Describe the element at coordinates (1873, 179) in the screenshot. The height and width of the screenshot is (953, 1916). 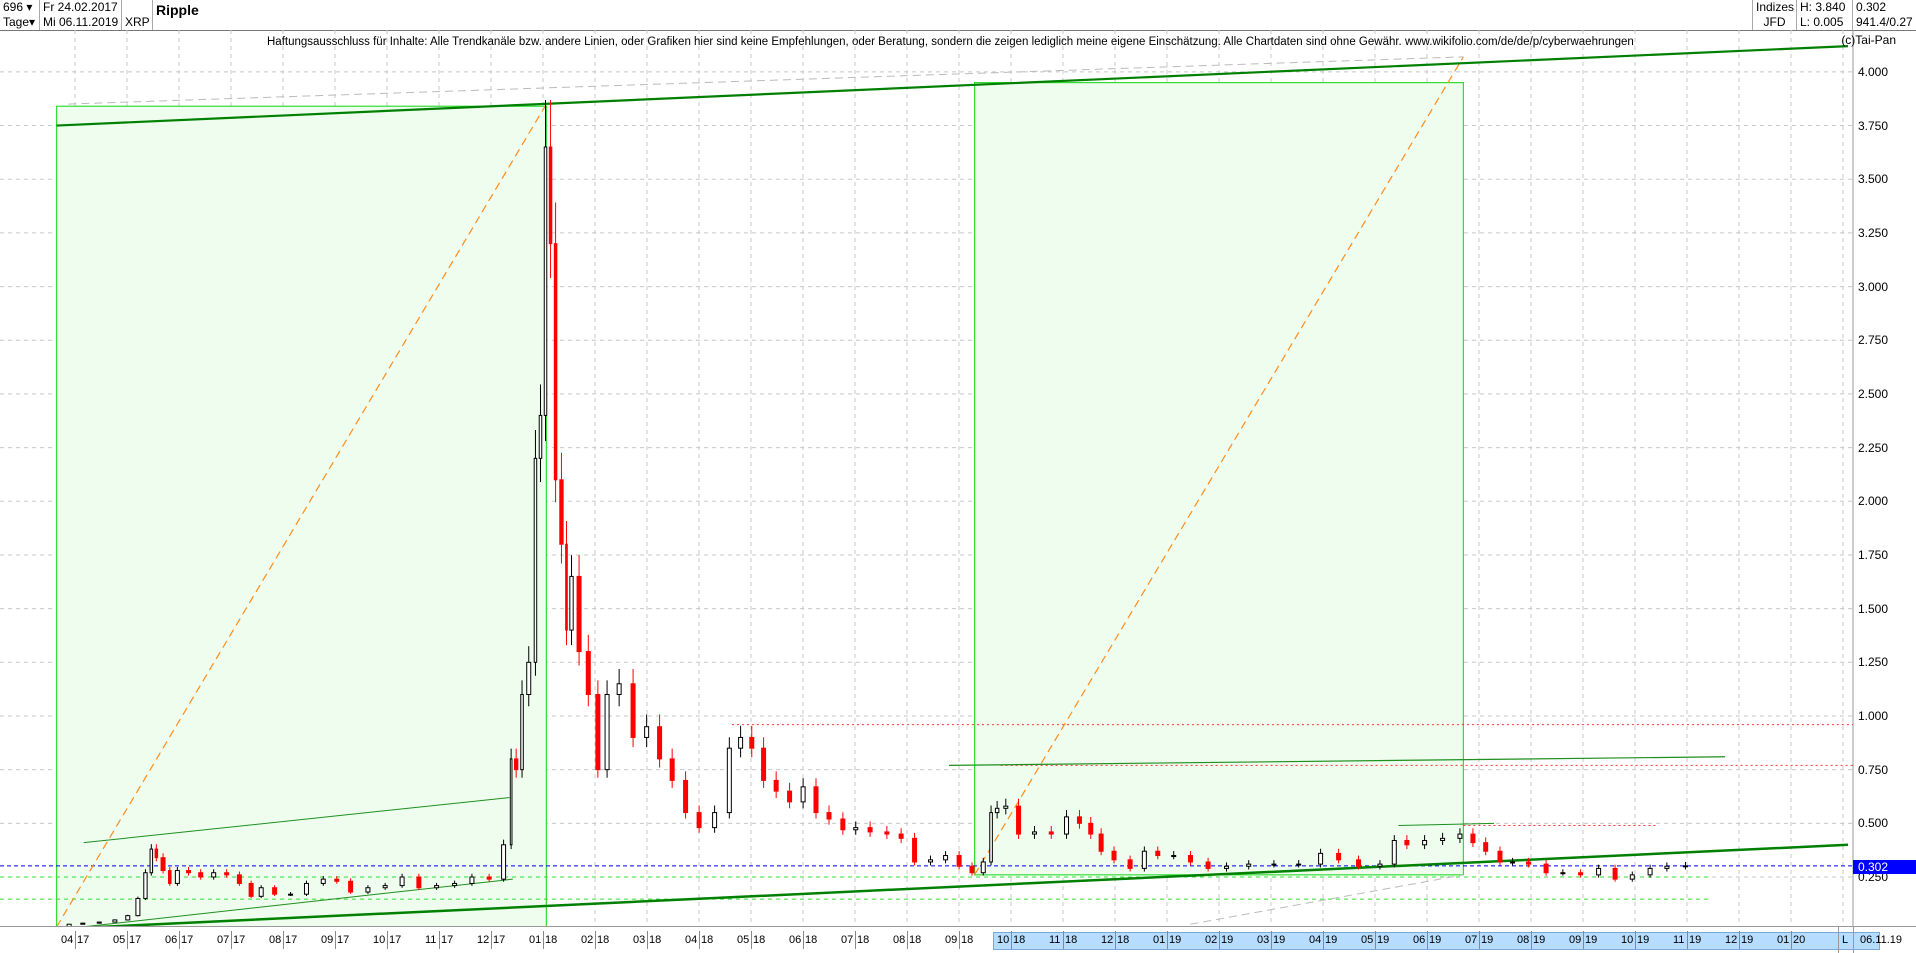
I see `y-tick-label: 3.500` at that location.